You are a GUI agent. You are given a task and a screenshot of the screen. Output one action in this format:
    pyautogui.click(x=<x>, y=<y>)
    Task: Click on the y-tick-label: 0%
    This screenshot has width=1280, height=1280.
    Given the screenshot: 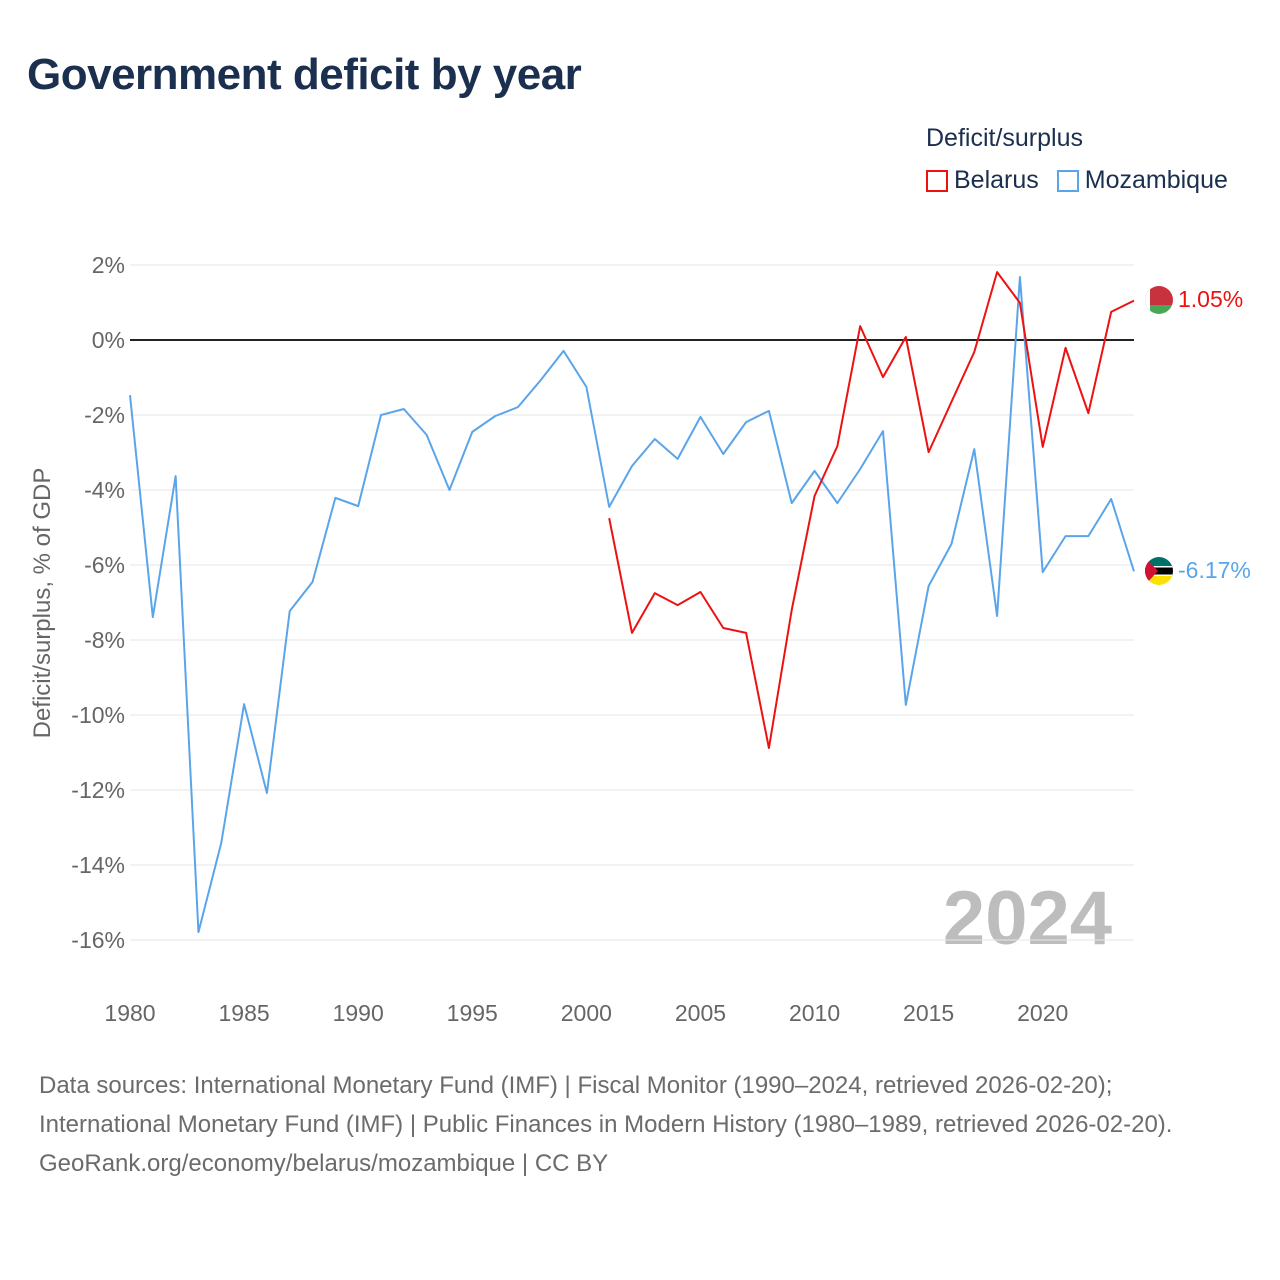 What is the action you would take?
    pyautogui.click(x=108, y=340)
    